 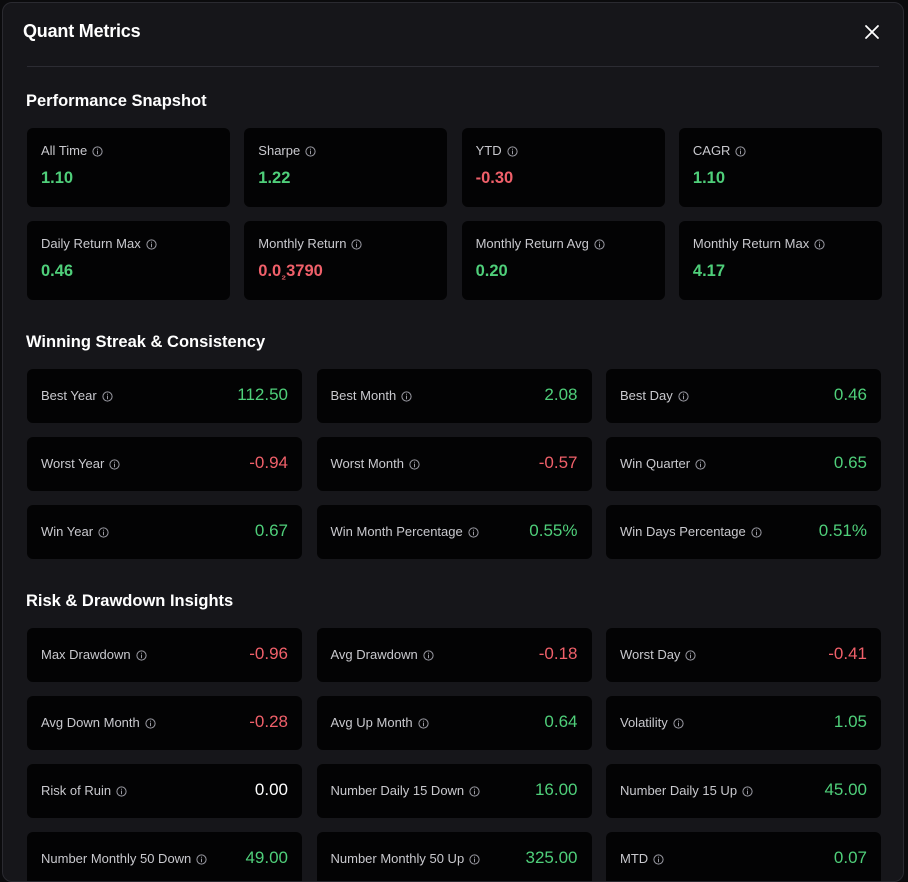 I want to click on metric-label: Best Year, so click(x=69, y=395).